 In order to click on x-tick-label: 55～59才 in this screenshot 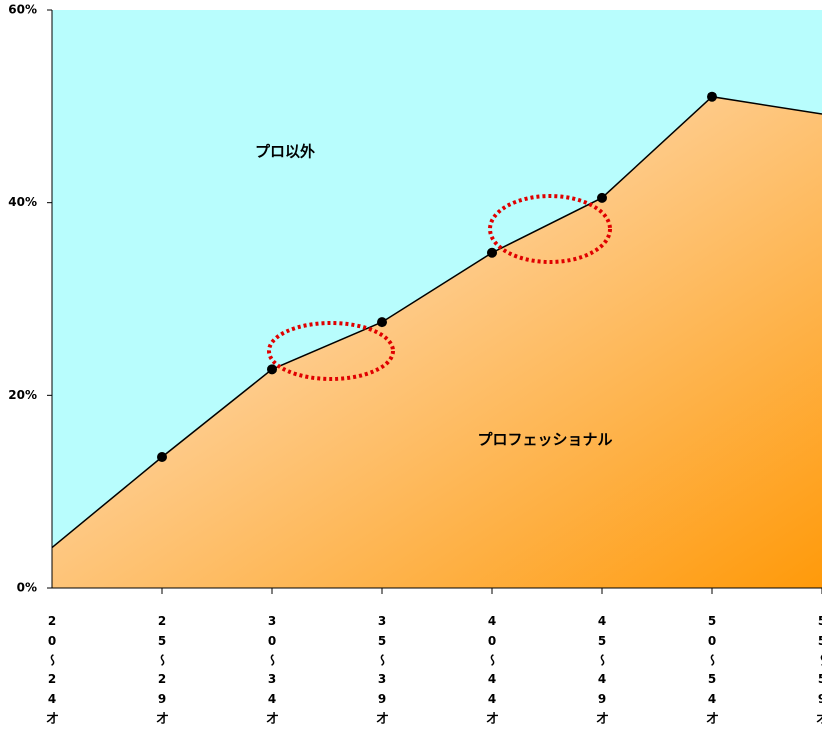, I will do `click(818, 672)`.